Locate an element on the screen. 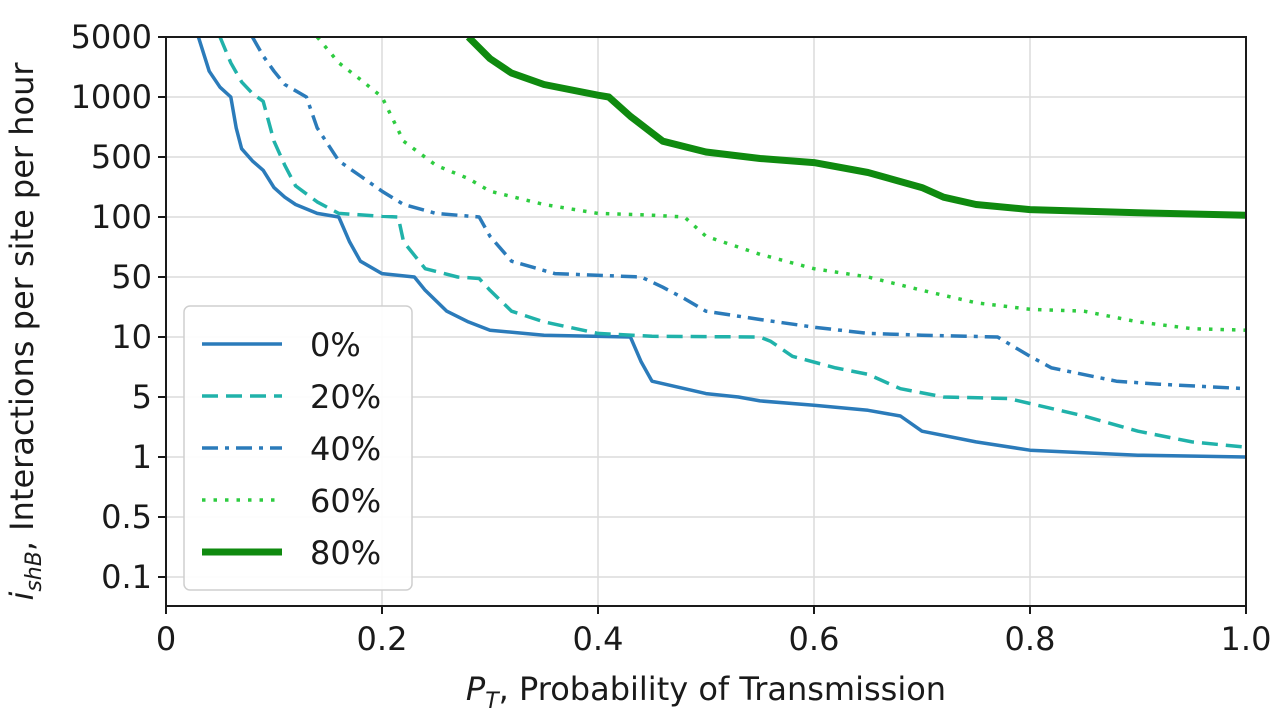 Image resolution: width=1280 pixels, height=716 pixels. y-tick-label: 5 is located at coordinates (142, 397).